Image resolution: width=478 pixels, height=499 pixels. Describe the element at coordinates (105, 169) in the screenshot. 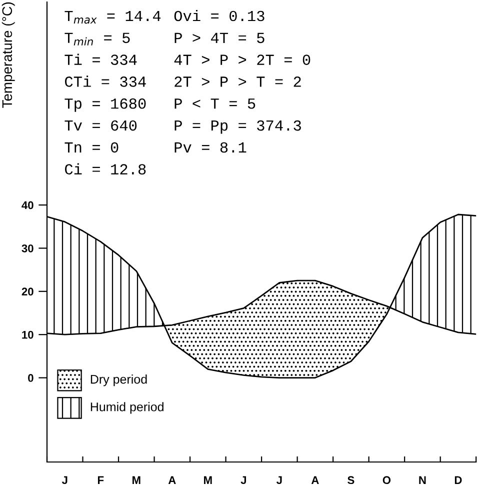

I see `annotation: Ci = 12.8` at that location.